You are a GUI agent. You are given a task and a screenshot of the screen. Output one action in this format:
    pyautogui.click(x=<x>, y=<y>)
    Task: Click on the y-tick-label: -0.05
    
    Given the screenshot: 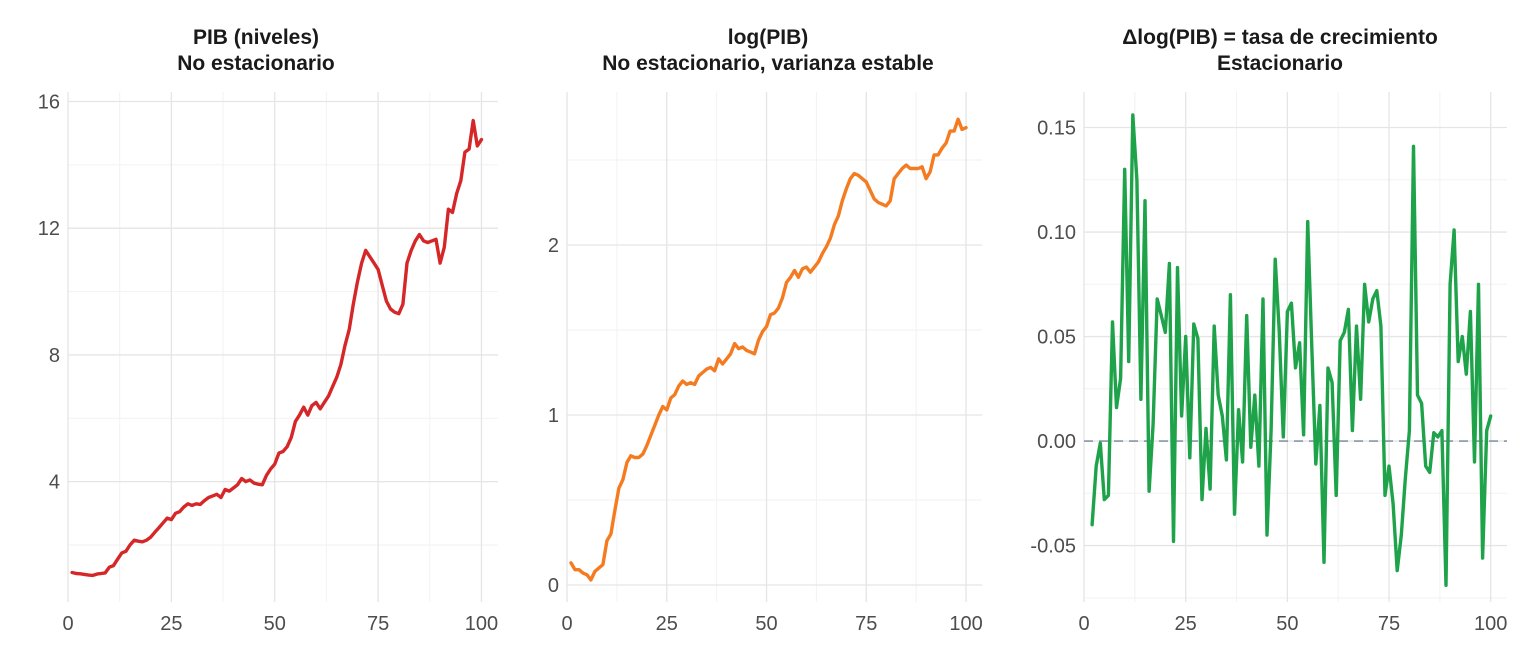 What is the action you would take?
    pyautogui.click(x=1053, y=547)
    